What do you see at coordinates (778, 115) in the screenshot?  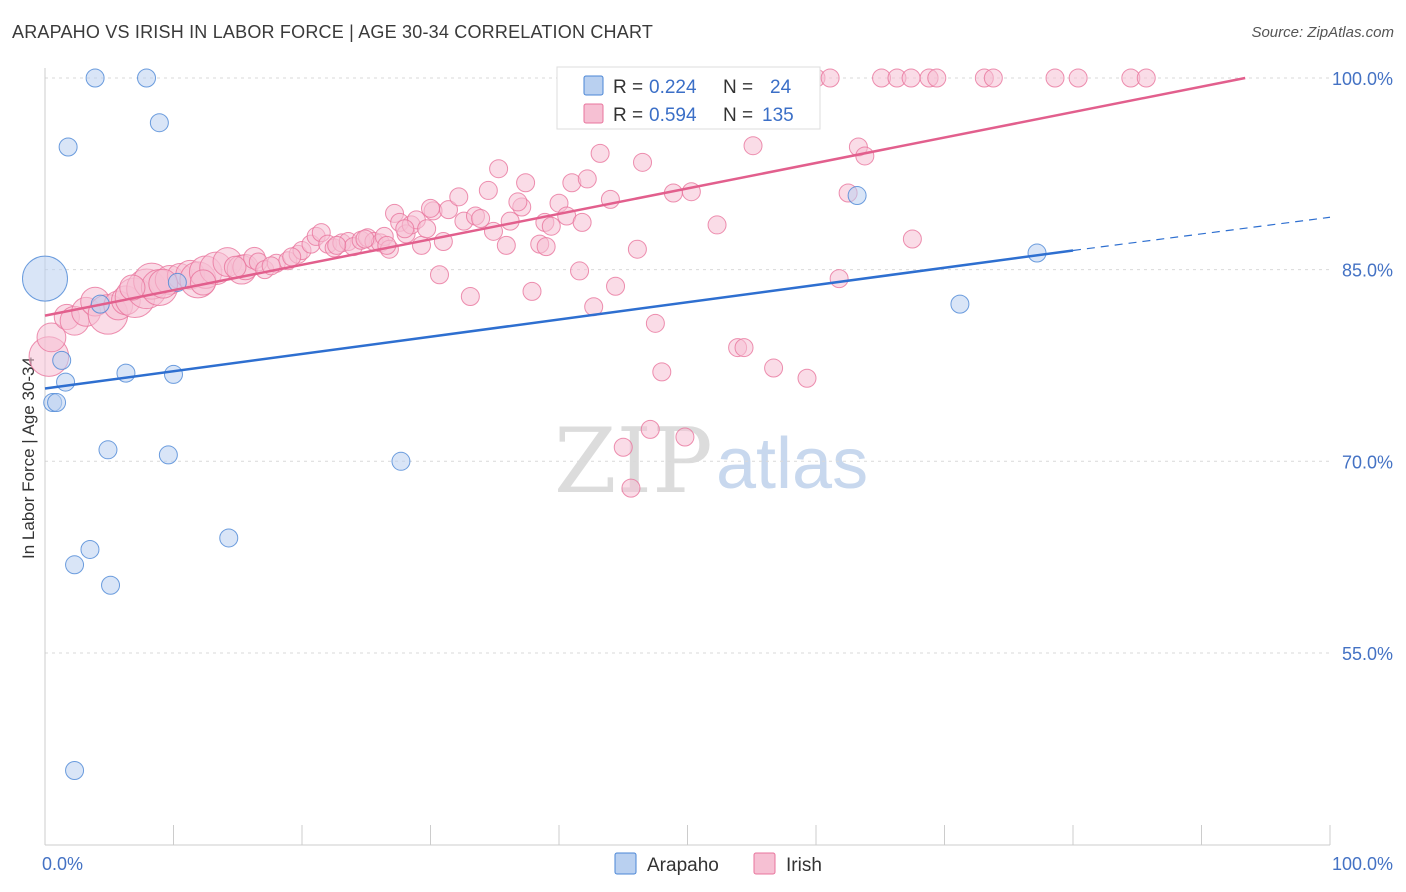 I see `irish-n-value: 135` at bounding box center [778, 115].